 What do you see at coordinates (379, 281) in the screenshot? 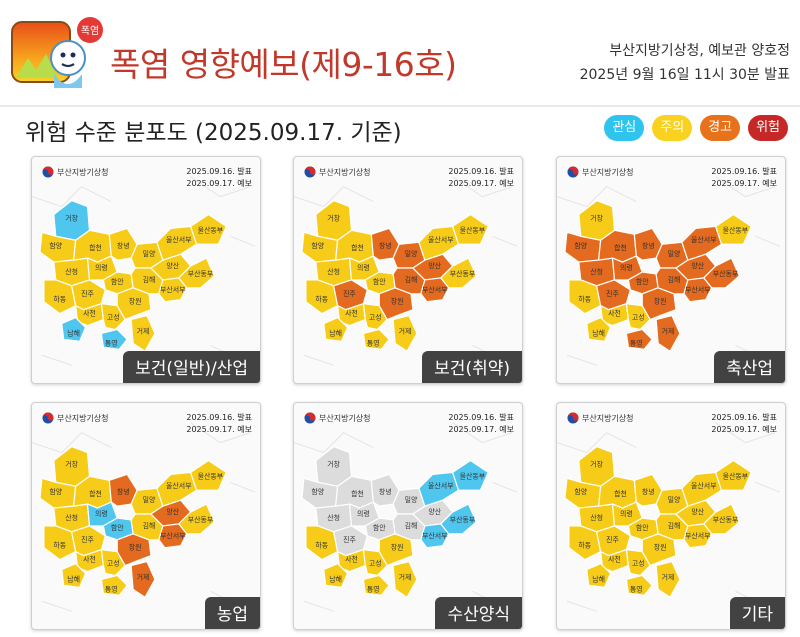
I see `region-label-함안: 함안` at bounding box center [379, 281].